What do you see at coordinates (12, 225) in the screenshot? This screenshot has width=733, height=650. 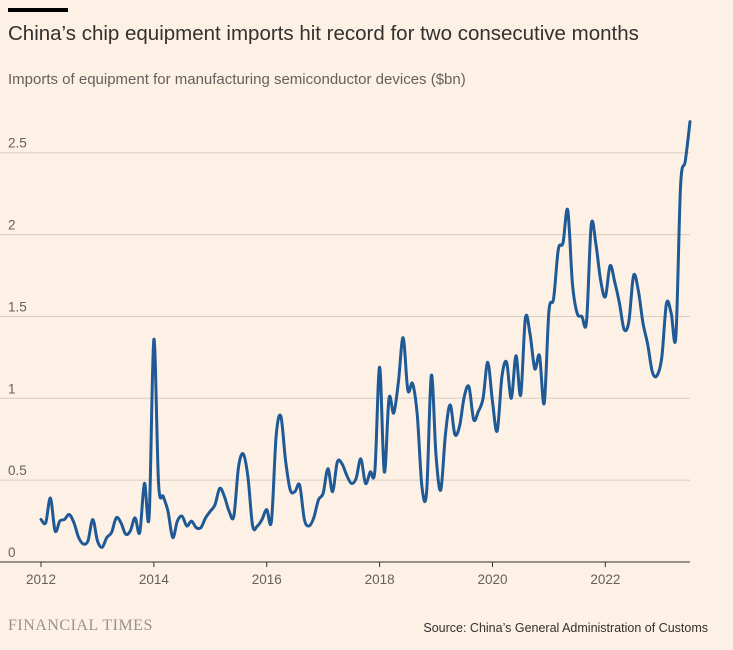 I see `y-tick-label: 2` at bounding box center [12, 225].